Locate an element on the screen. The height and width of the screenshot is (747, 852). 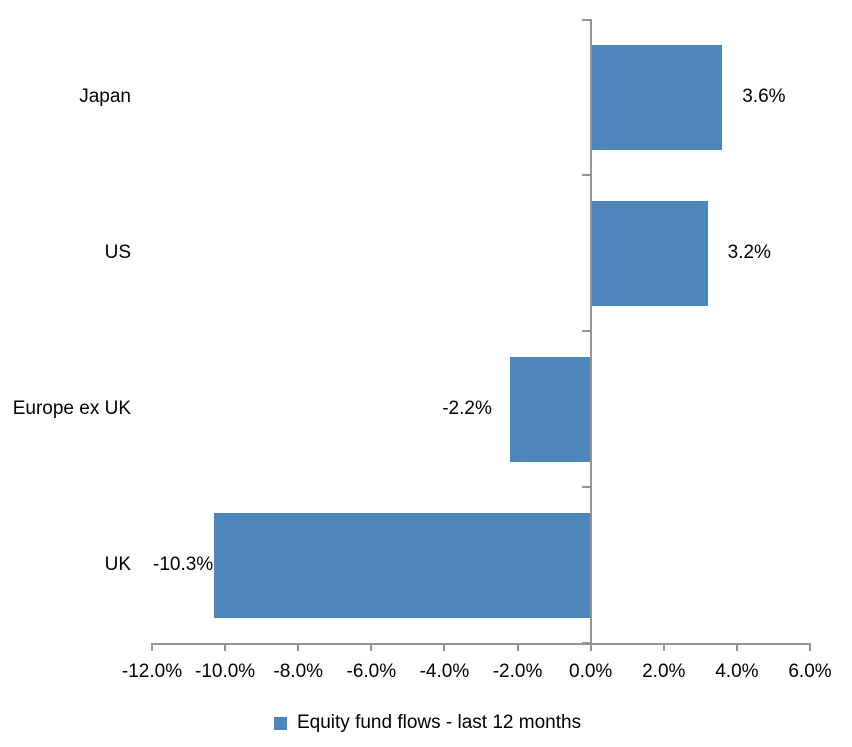
bar-value-label: -2.2% is located at coordinates (467, 408).